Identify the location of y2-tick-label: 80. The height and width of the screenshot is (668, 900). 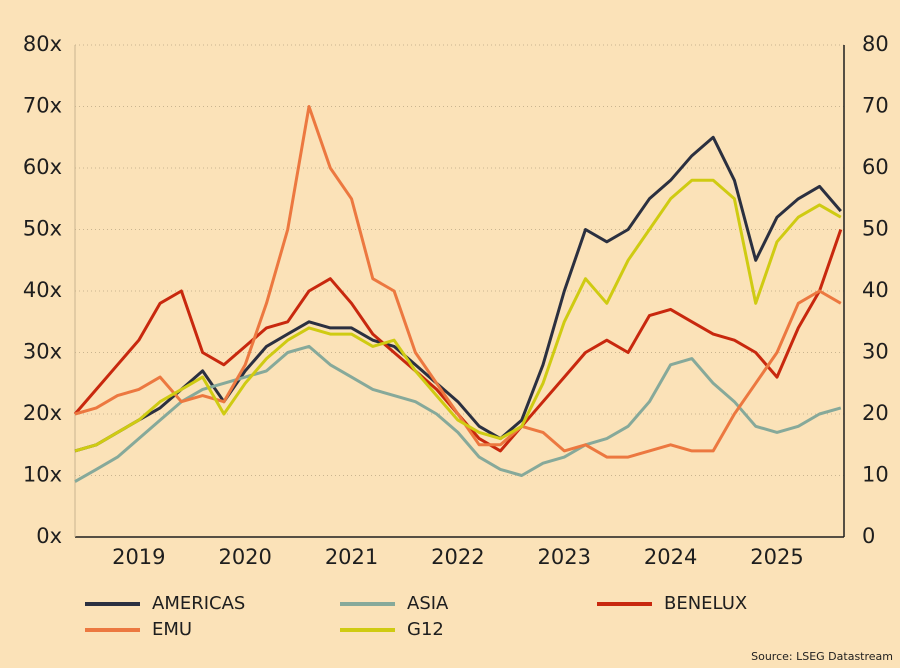
(875, 44).